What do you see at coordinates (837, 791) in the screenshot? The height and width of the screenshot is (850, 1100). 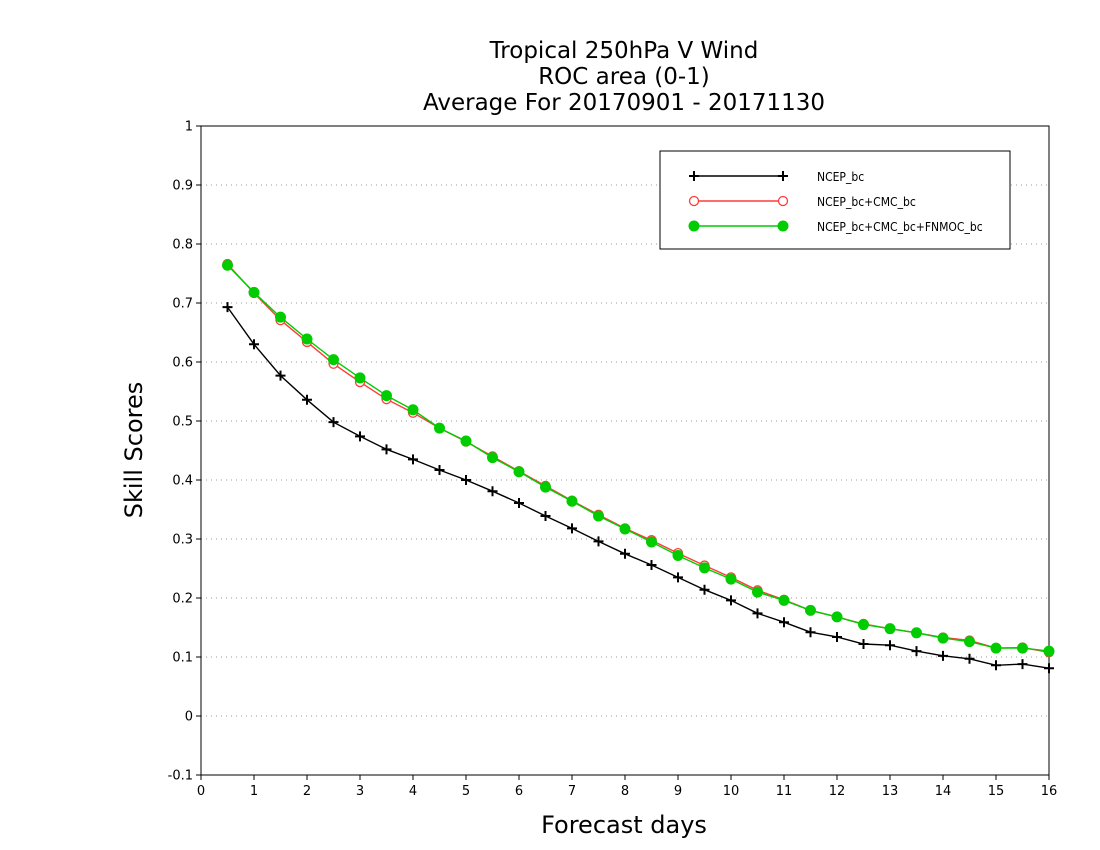 I see `x-tick-label: 12` at bounding box center [837, 791].